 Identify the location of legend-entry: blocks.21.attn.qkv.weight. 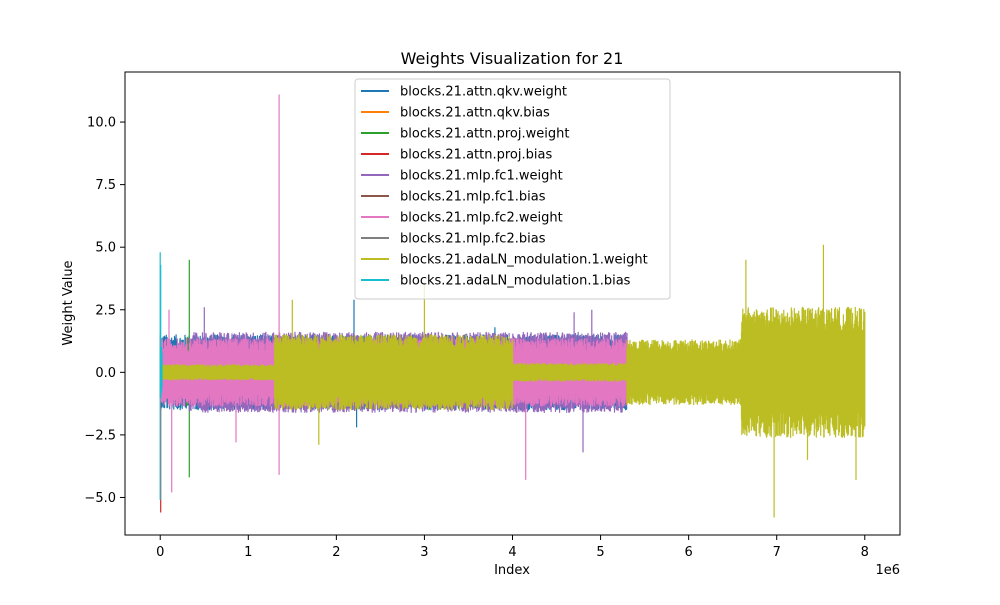
(483, 92).